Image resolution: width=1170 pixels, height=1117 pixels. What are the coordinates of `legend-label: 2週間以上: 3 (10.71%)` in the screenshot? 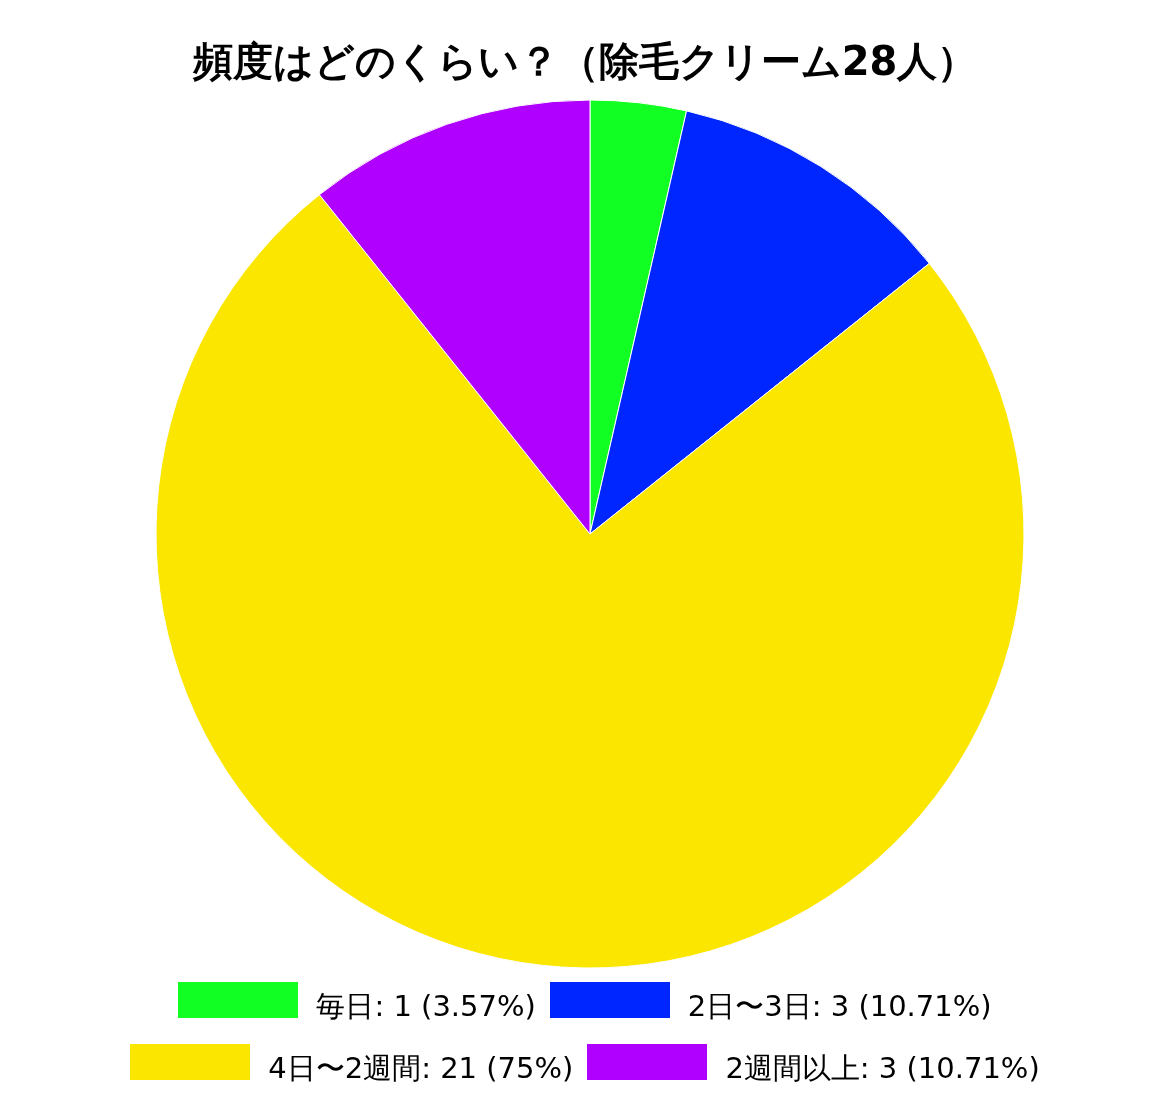 It's located at (882, 1068).